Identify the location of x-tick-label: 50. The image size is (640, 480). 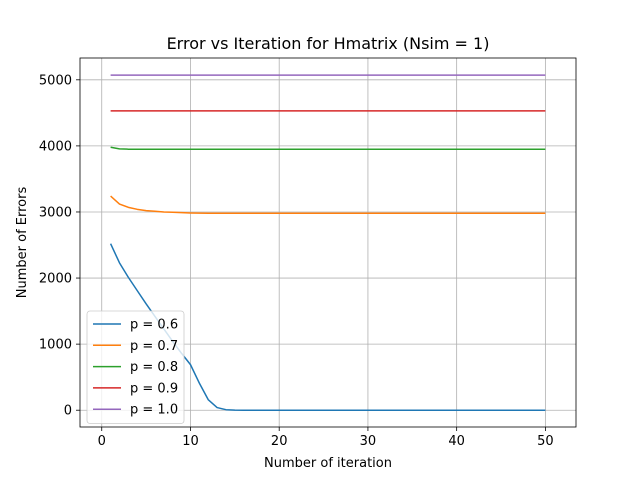
(545, 441).